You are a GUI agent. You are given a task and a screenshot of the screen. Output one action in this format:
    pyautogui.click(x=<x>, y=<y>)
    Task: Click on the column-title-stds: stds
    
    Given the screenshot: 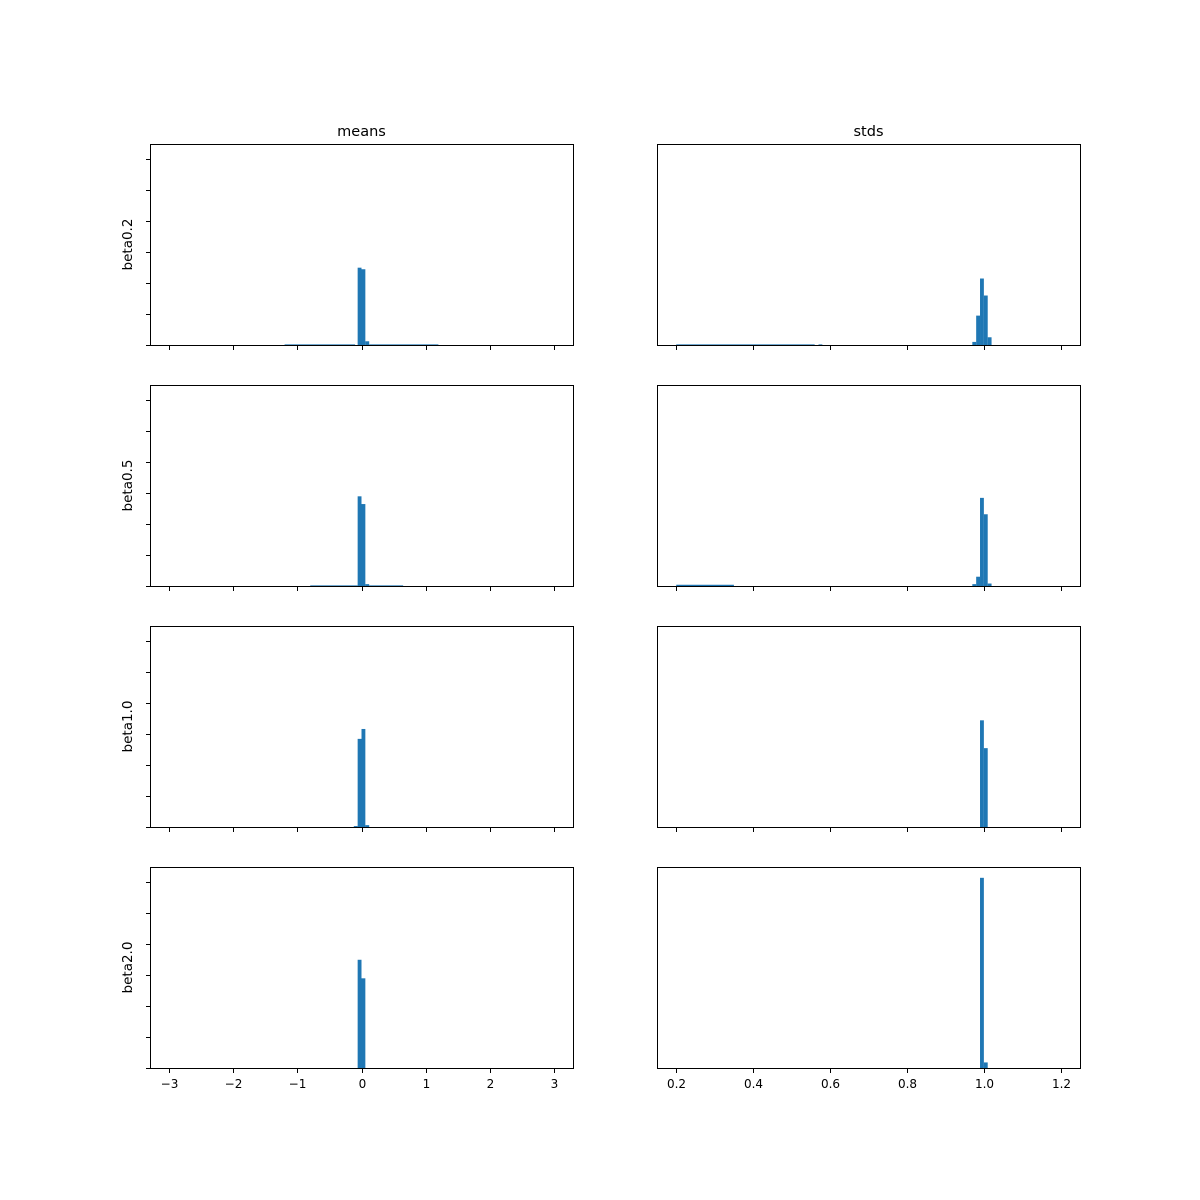 What is the action you would take?
    pyautogui.click(x=869, y=132)
    